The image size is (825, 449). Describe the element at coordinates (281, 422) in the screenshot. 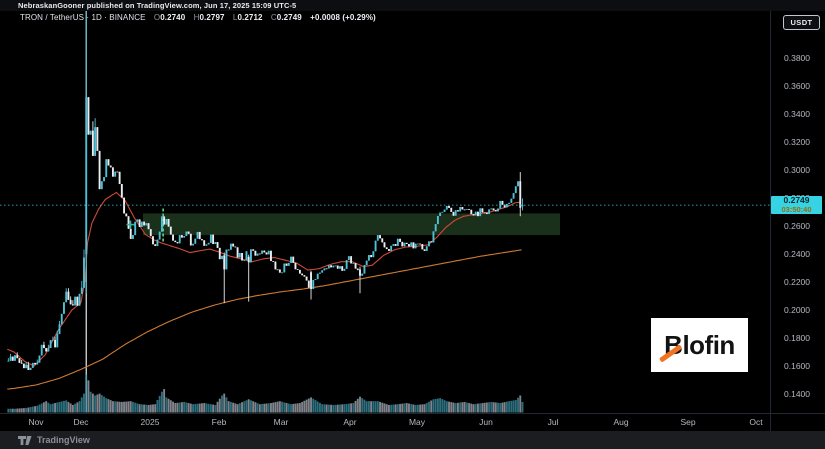

I see `time-tick-label: Mar` at that location.